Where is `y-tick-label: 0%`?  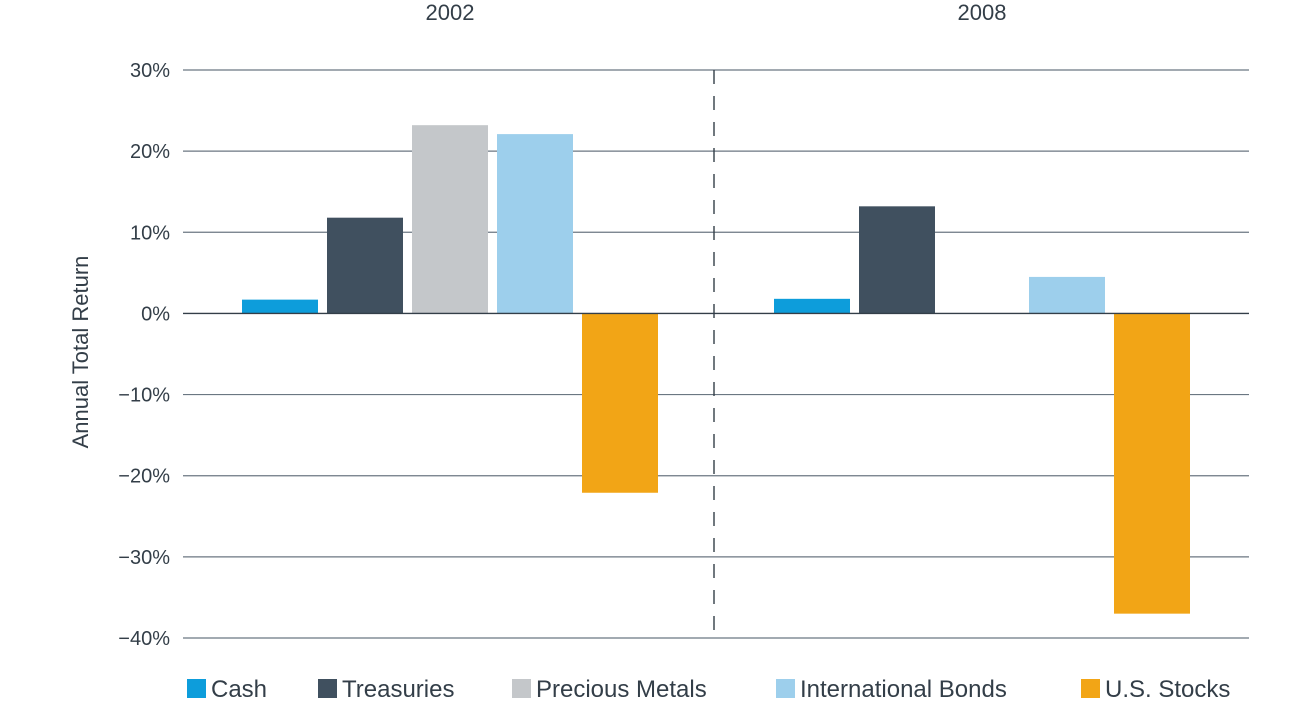
y-tick-label: 0% is located at coordinates (155, 314).